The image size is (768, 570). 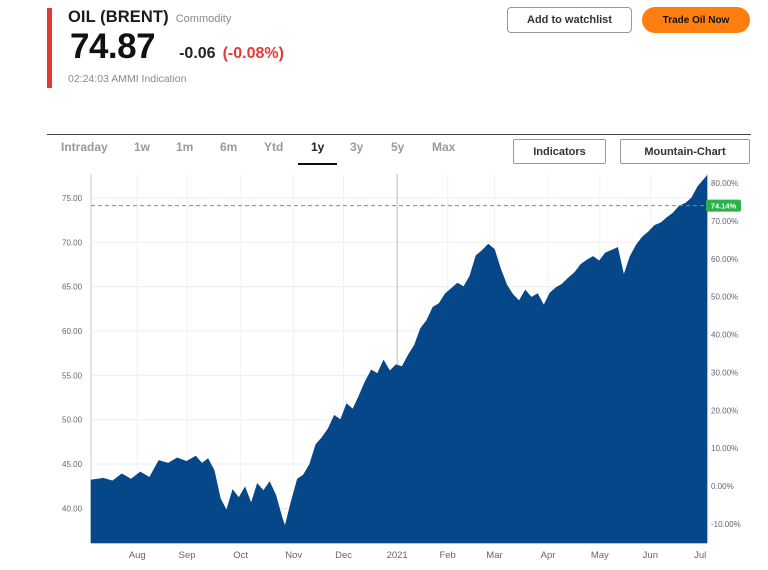 What do you see at coordinates (700, 555) in the screenshot?
I see `x-tick-label: Jul` at bounding box center [700, 555].